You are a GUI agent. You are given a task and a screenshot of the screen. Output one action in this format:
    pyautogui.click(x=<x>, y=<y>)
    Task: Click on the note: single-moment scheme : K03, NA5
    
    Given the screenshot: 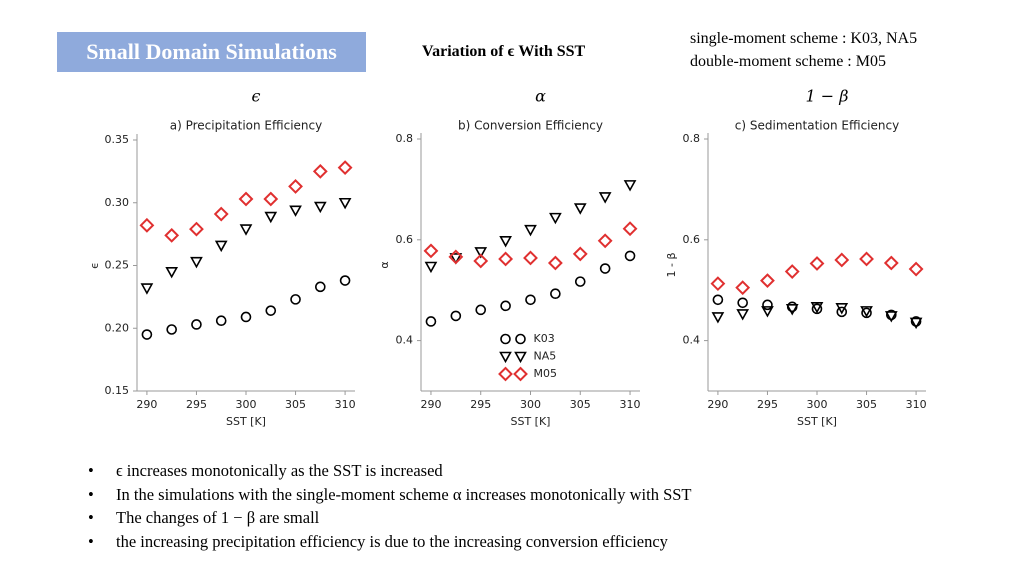 What is the action you would take?
    pyautogui.click(x=804, y=38)
    